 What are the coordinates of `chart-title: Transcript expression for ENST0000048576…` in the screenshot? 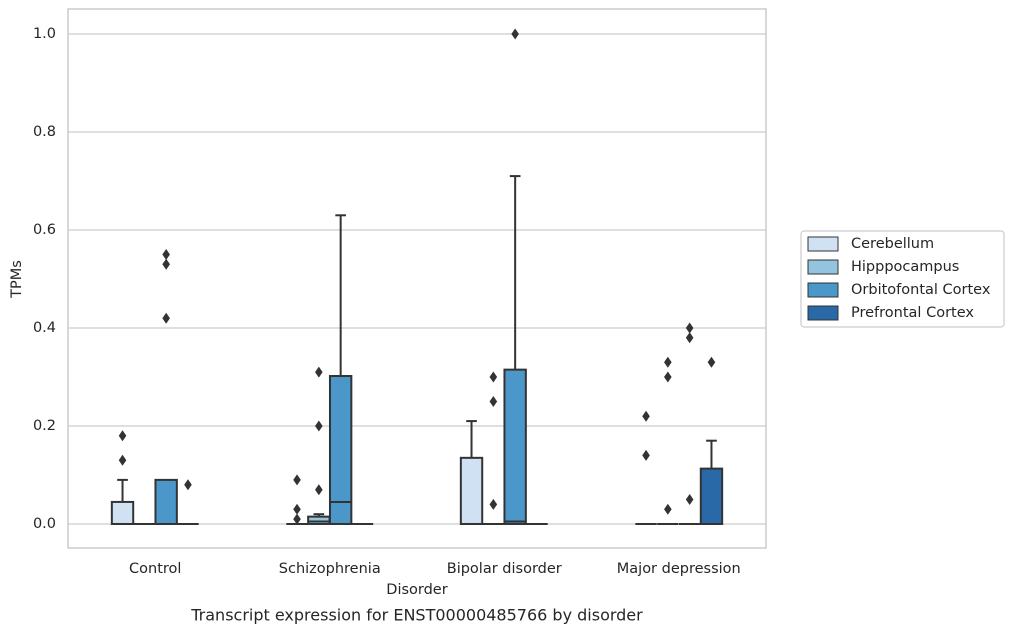 It's located at (416, 615).